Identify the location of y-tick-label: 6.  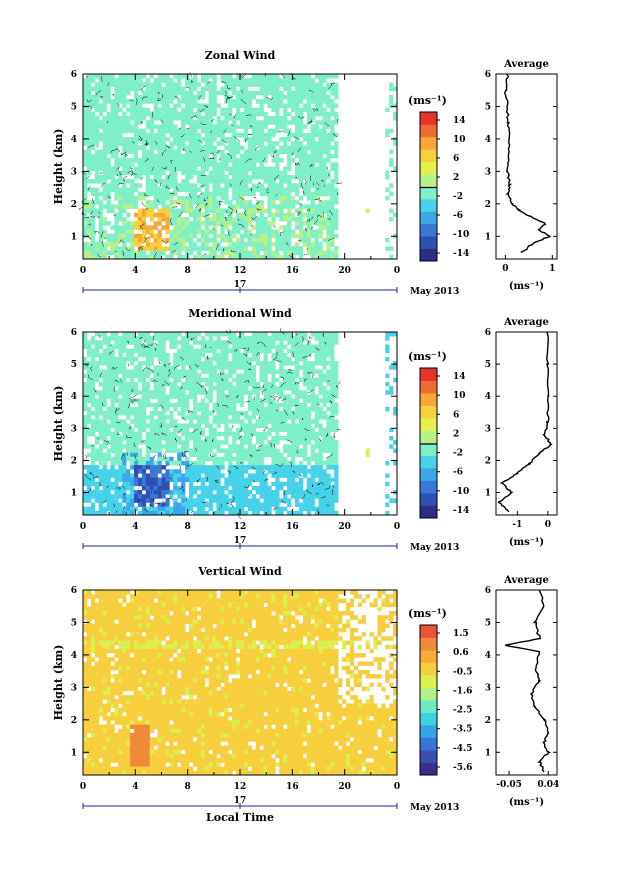
(74, 333).